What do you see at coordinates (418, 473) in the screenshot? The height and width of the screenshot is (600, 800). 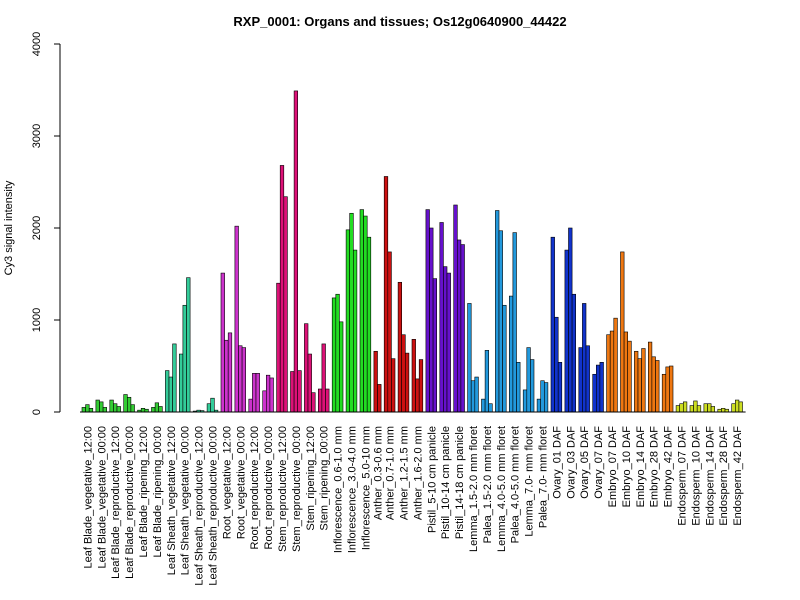 I see `x-category-label: Anther_1.6-2.0 mm` at bounding box center [418, 473].